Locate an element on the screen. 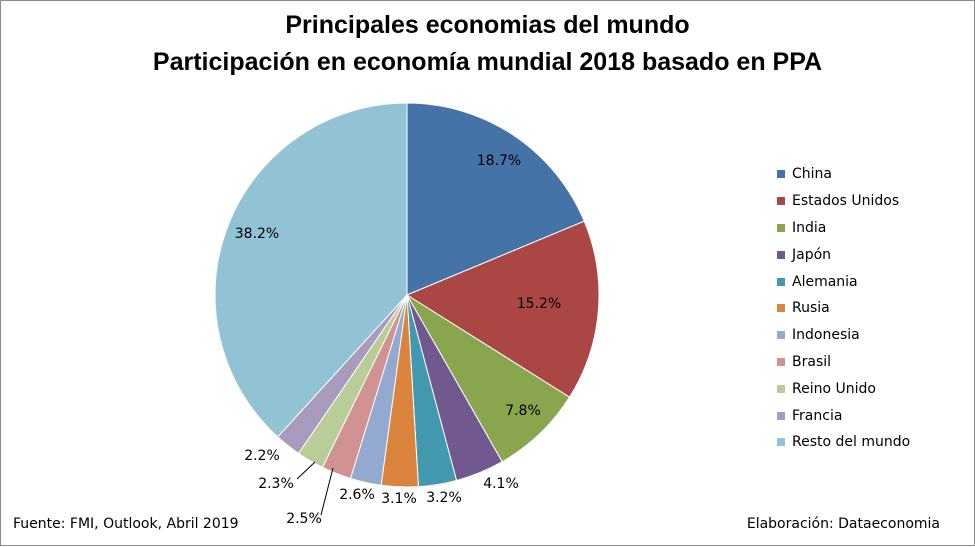  data-label-japon: 4.1% is located at coordinates (501, 484).